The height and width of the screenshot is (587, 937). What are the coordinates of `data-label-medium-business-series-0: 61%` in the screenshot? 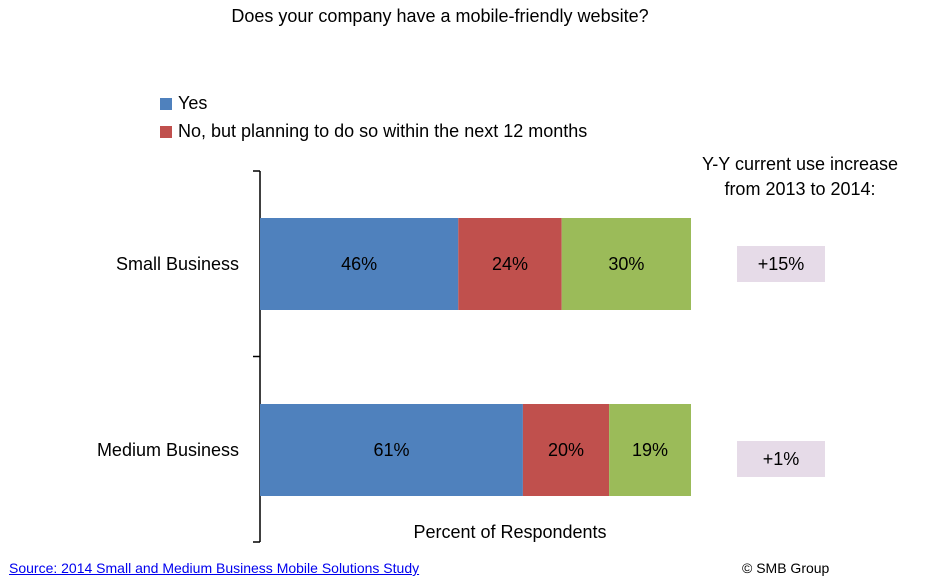 It's located at (391, 450).